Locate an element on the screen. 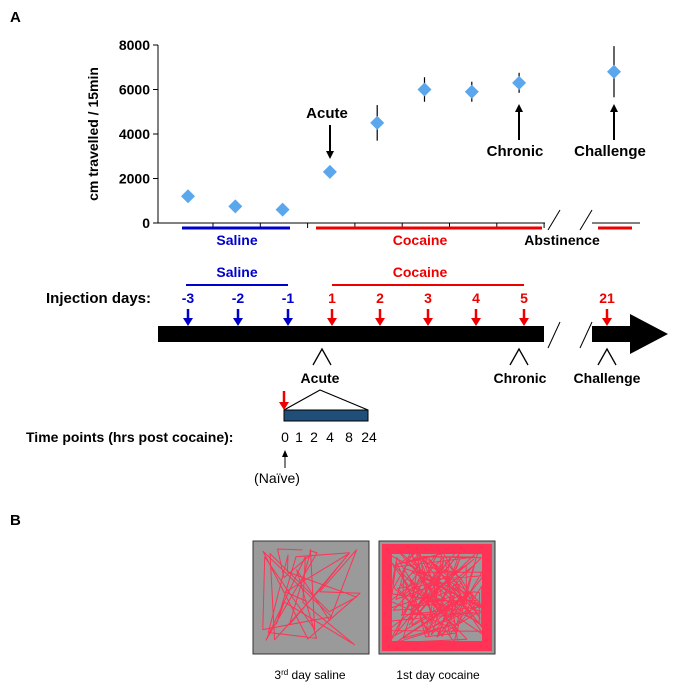 This screenshot has height=694, width=690. track-border is located at coordinates (437, 597).